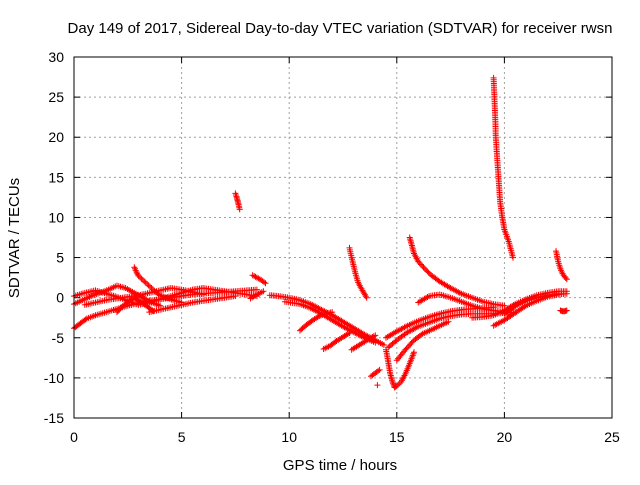 This screenshot has height=485, width=640. I want to click on x-tick-label: 5, so click(182, 437).